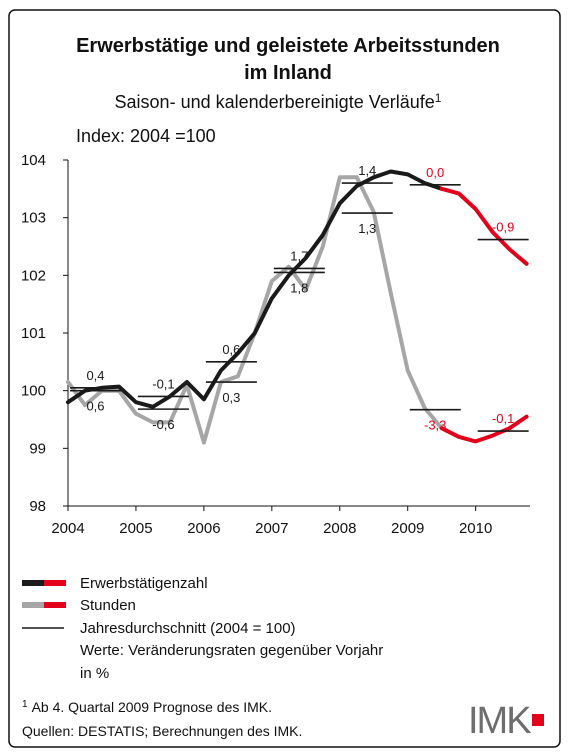  Describe the element at coordinates (275, 102) in the screenshot. I see `subtitle-text: Saison- und kalenderbereinigte Verläufe` at that location.